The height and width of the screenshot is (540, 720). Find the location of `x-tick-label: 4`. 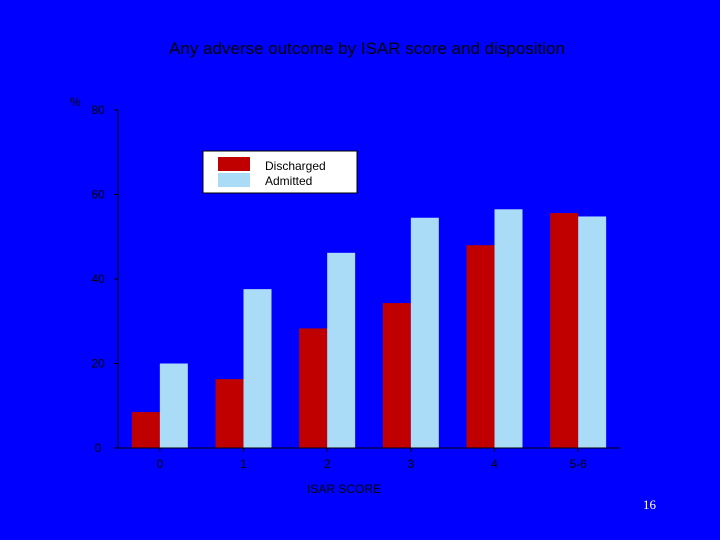

x-tick-label: 4 is located at coordinates (494, 464).